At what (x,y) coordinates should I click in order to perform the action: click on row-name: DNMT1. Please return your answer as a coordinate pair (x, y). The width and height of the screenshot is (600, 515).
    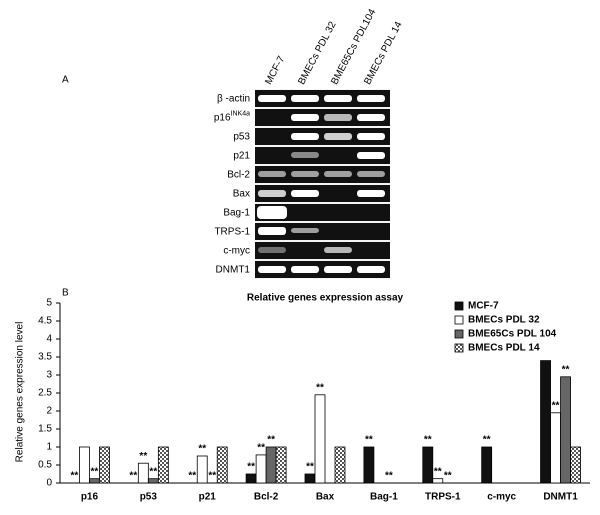
    Looking at the image, I should click on (233, 269).